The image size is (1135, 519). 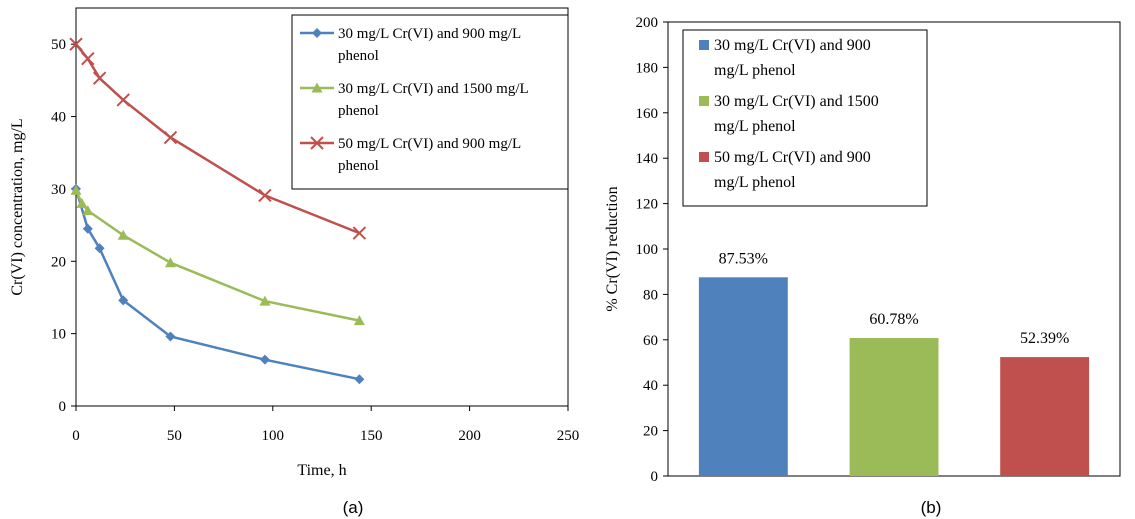 I want to click on y-tick-label: 30, so click(x=58, y=190).